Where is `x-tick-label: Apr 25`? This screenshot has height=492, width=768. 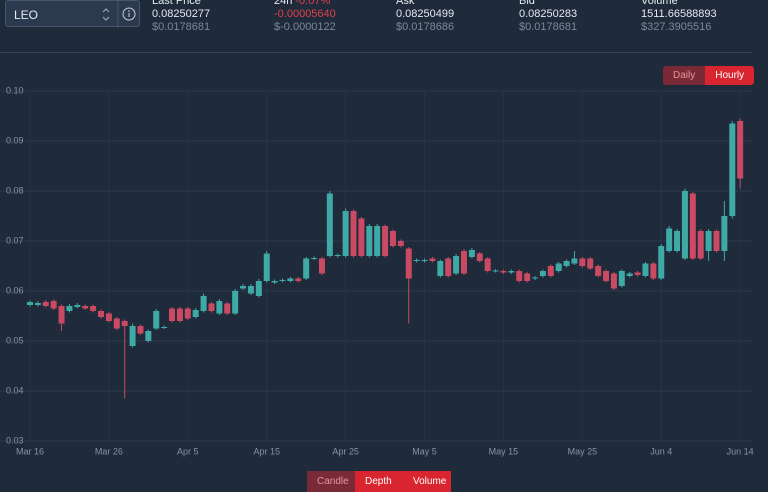 x-tick-label: Apr 25 is located at coordinates (345, 451).